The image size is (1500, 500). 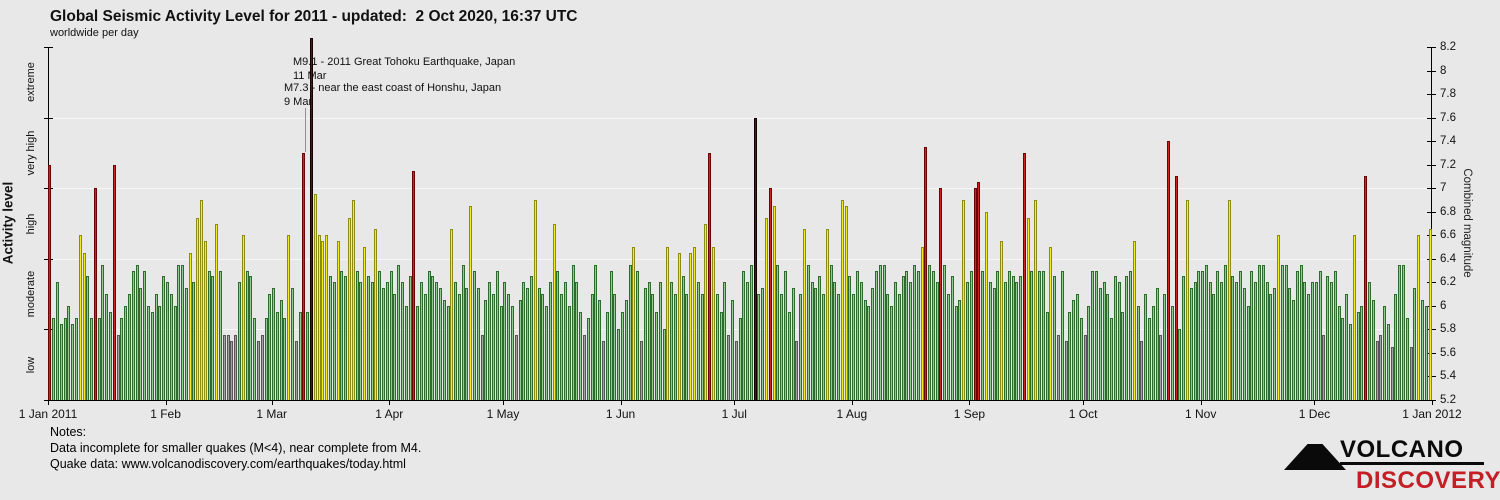 I want to click on right-axis-tick, so click(x=1431, y=400).